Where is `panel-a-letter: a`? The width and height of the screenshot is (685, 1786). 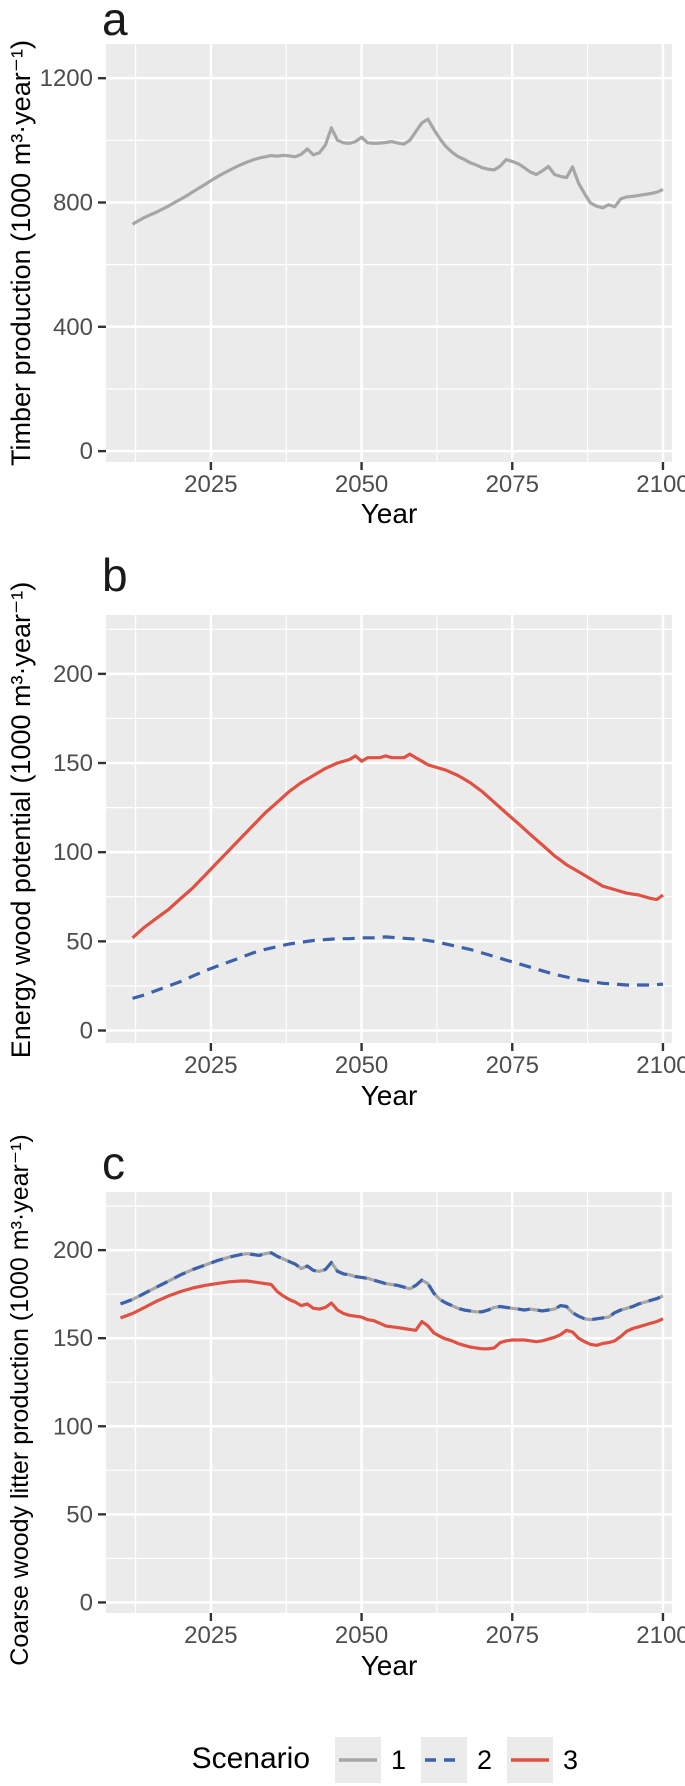
panel-a-letter: a is located at coordinates (115, 22).